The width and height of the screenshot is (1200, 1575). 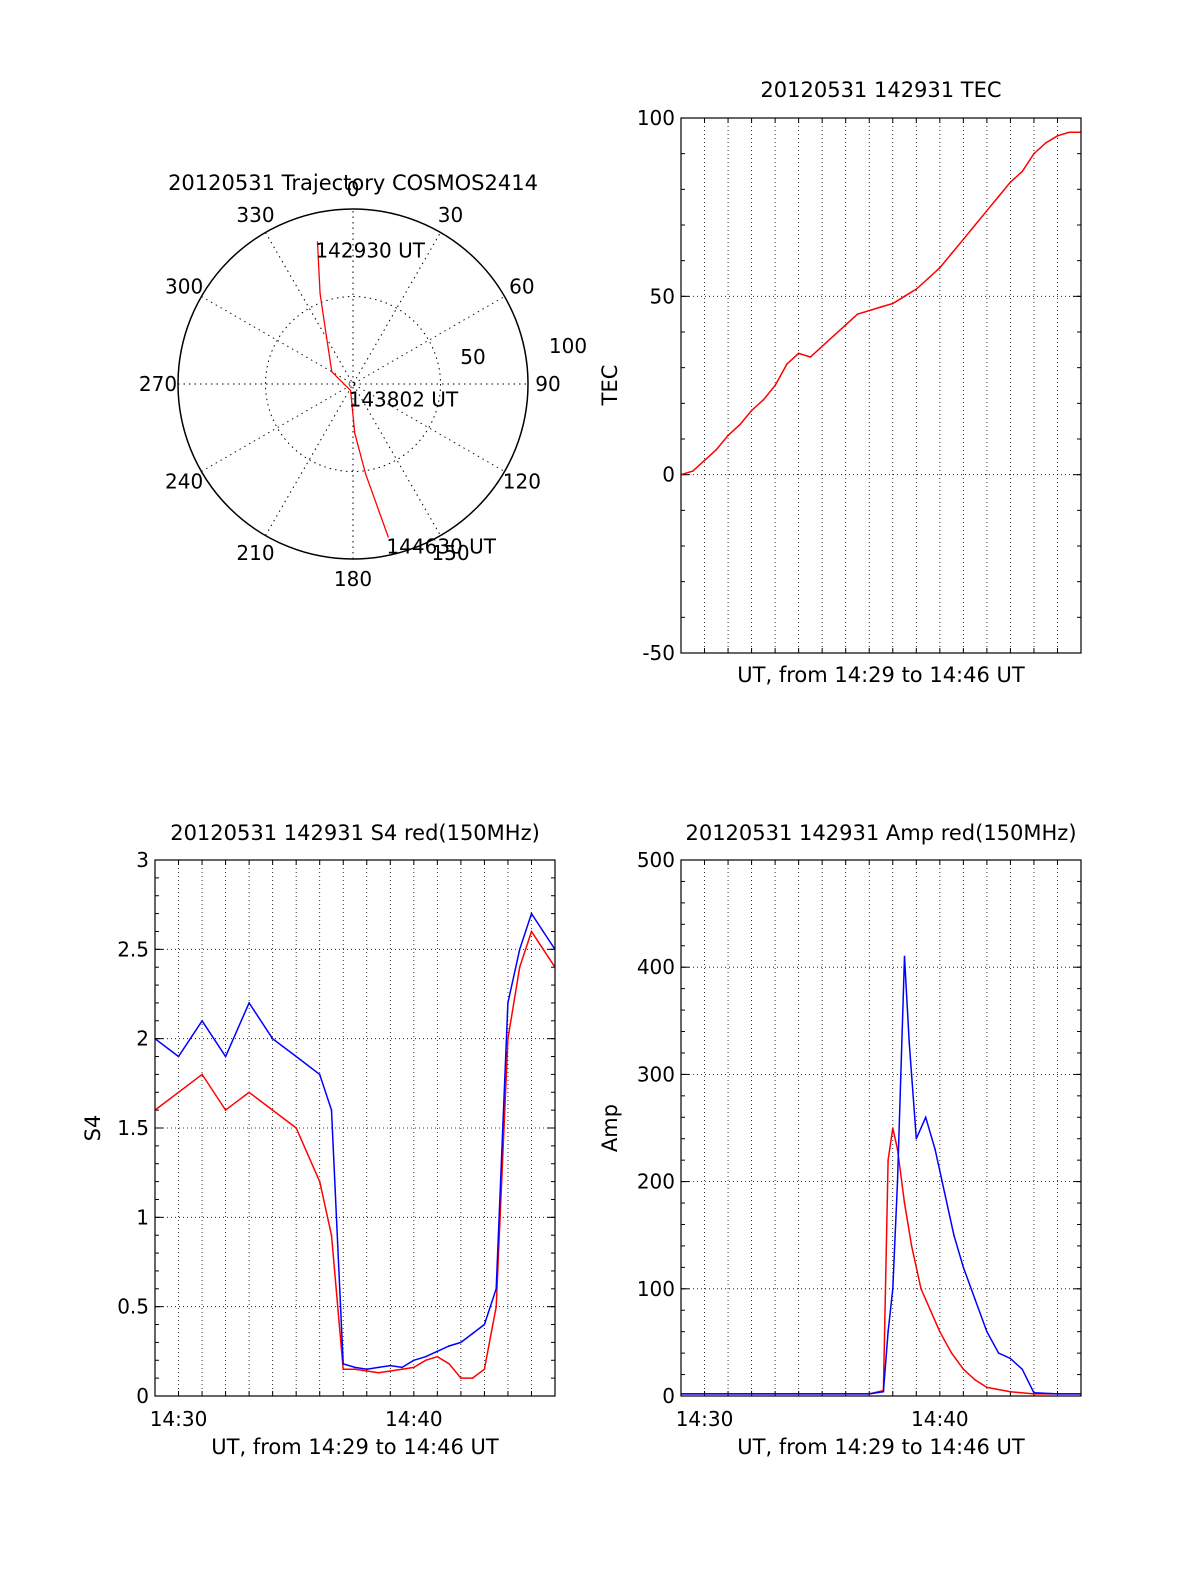 What do you see at coordinates (255, 553) in the screenshot?
I see `polar-azimuth-label: 210` at bounding box center [255, 553].